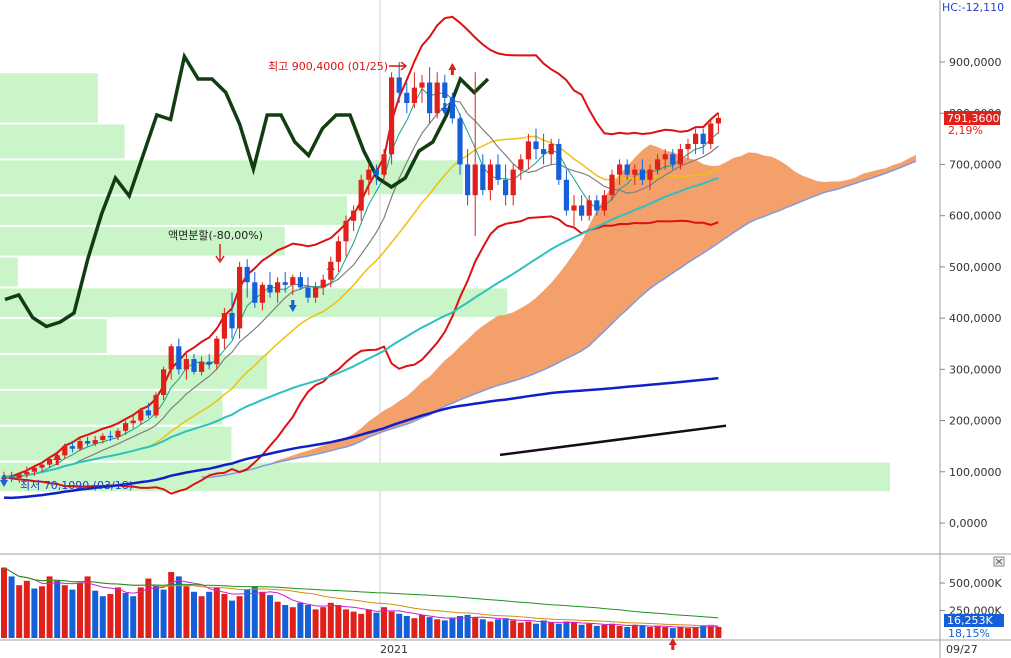  What do you see at coordinates (973, 118) in the screenshot?
I see `current-price: 791,3600` at bounding box center [973, 118].